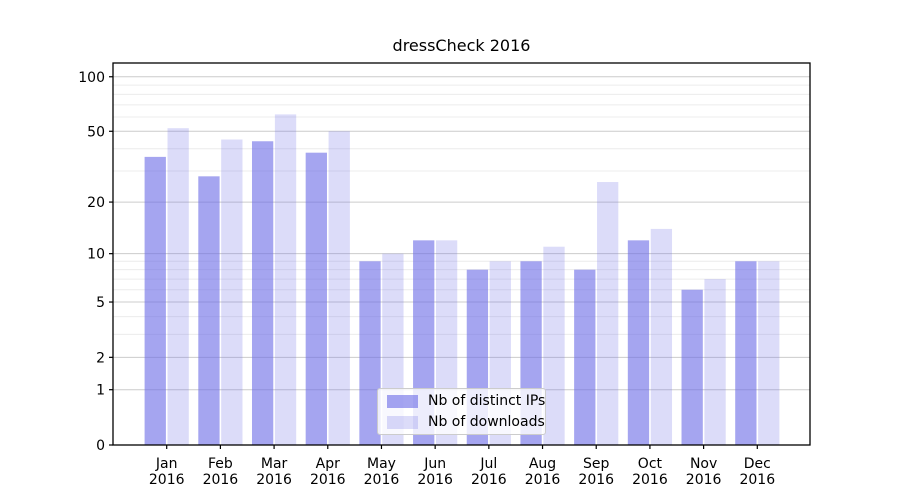 The width and height of the screenshot is (900, 500). Describe the element at coordinates (155, 300) in the screenshot. I see `bar-jan-2016-s0` at that location.